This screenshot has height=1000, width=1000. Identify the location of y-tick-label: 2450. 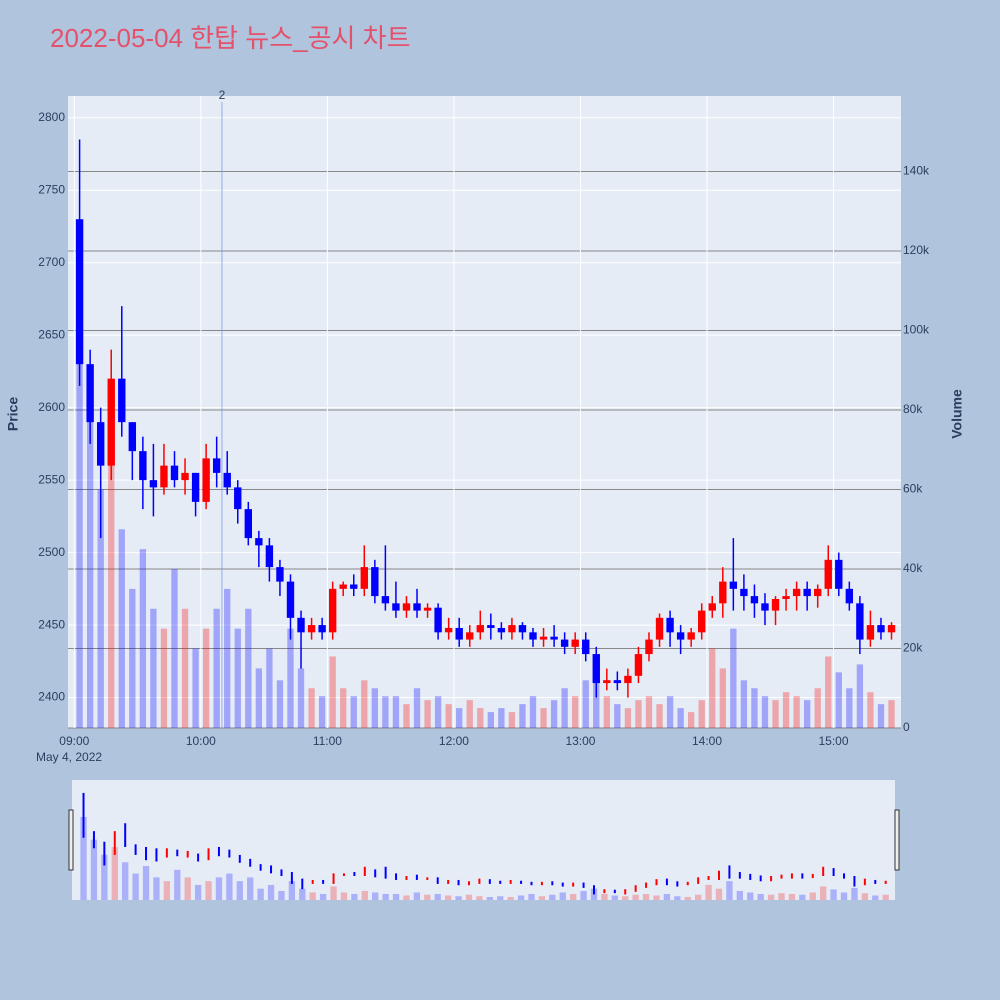
(51, 624).